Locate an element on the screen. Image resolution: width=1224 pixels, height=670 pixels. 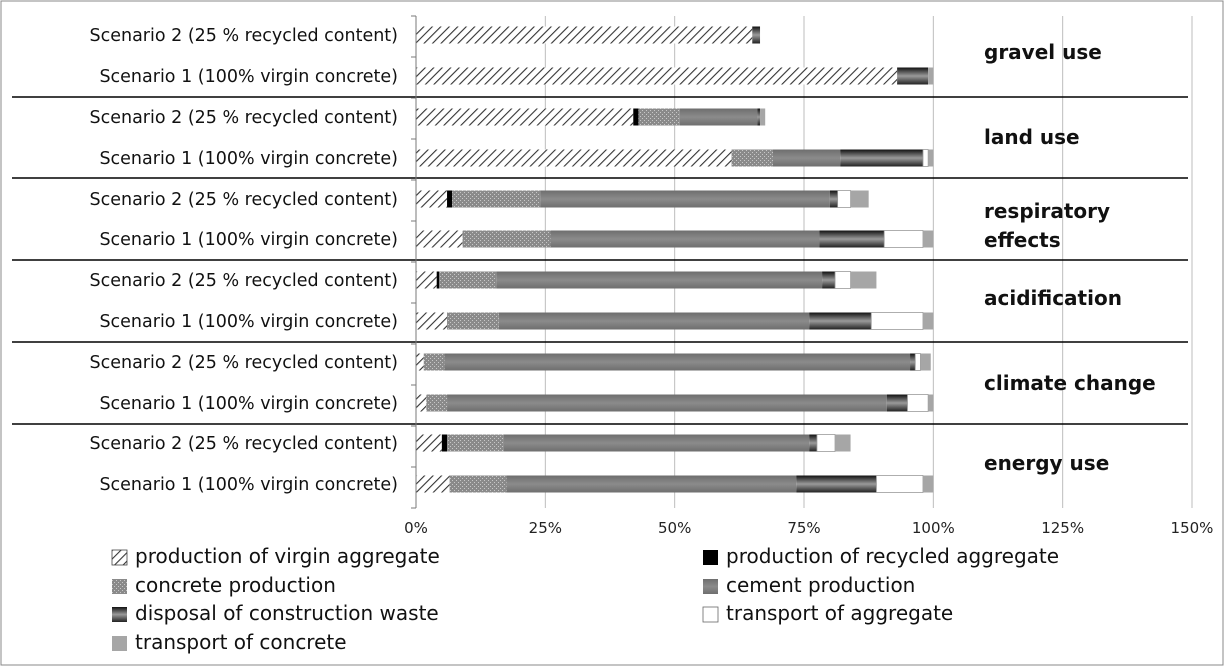
x-tick-label: 50% is located at coordinates (674, 528).